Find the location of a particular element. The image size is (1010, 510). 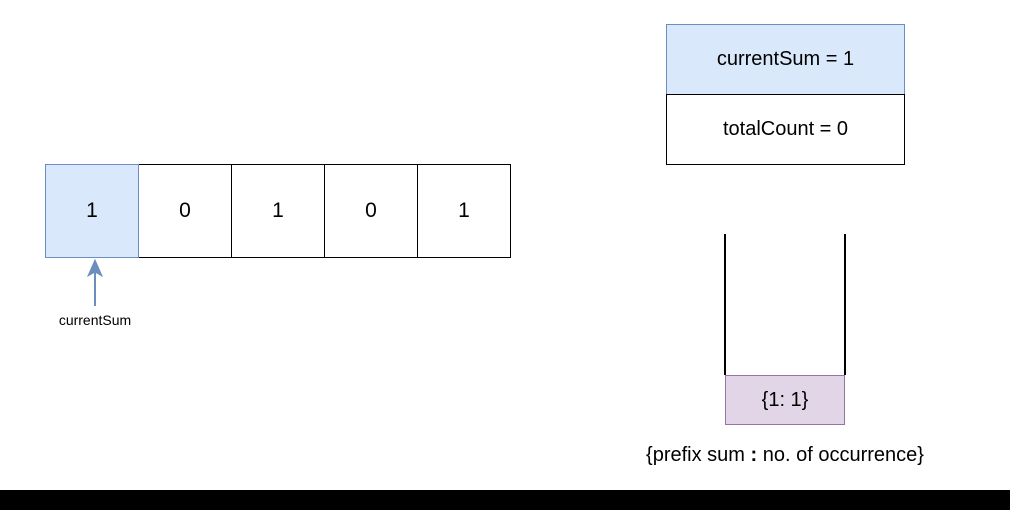

current-sum-box: currentSum = 1 is located at coordinates (785, 59).